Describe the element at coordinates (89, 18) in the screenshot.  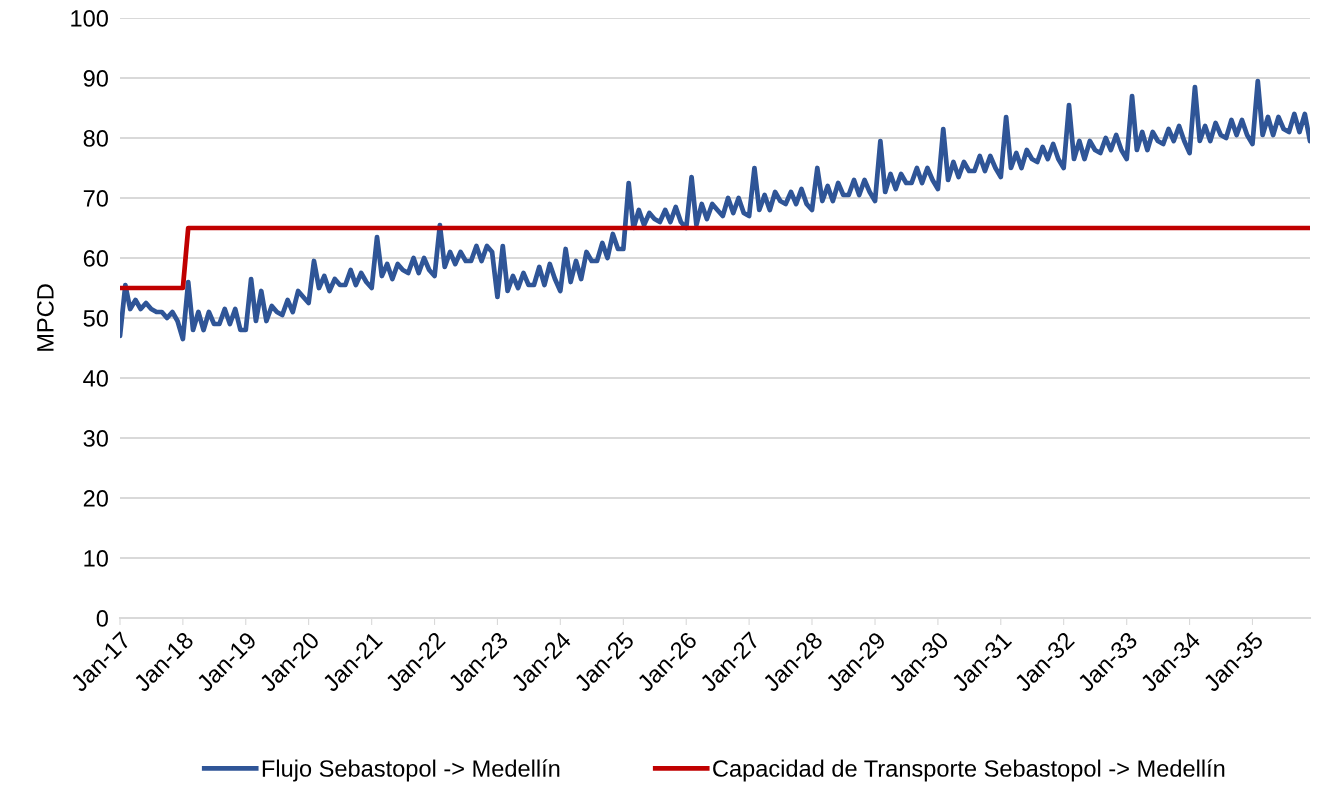
I see `y-tick-label: 100` at that location.